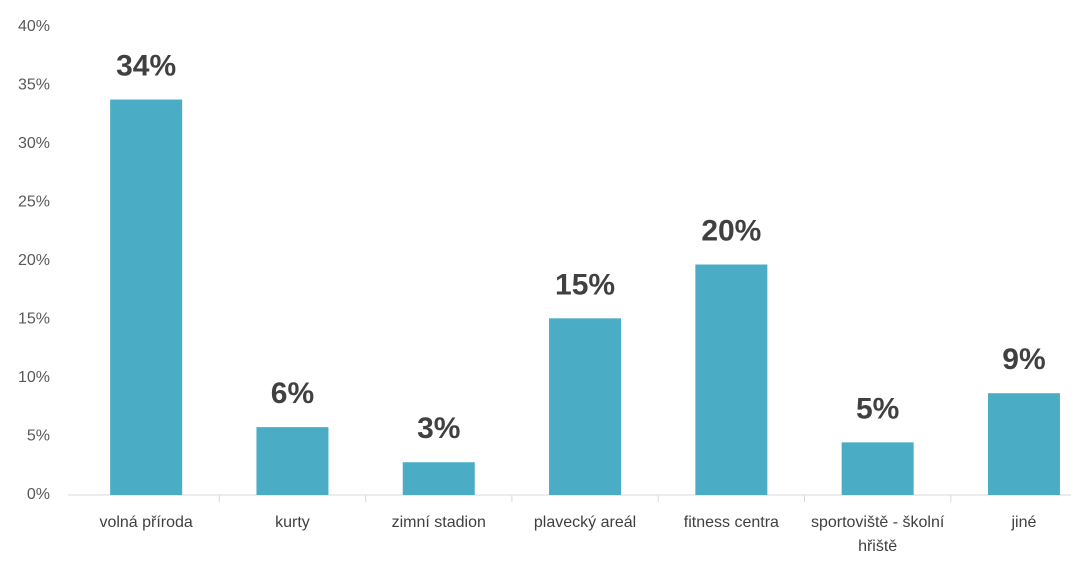 This screenshot has width=1089, height=565. What do you see at coordinates (292, 522) in the screenshot?
I see `x-tick-label: kurty` at bounding box center [292, 522].